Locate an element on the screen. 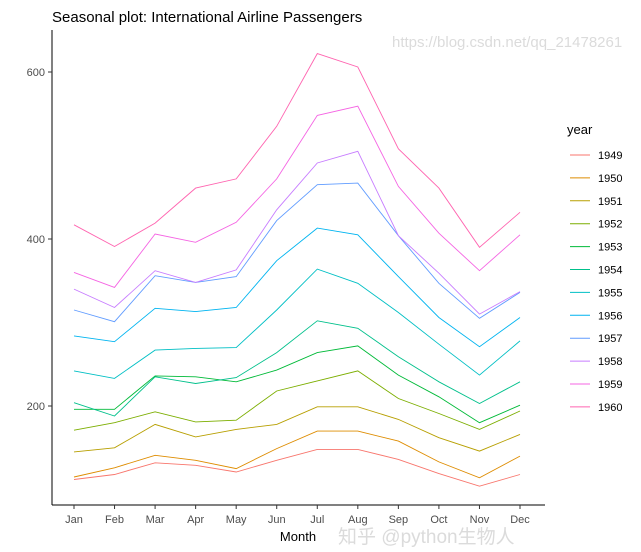 Image resolution: width=641 pixels, height=552 pixels. legend-label: 1958 is located at coordinates (610, 362).